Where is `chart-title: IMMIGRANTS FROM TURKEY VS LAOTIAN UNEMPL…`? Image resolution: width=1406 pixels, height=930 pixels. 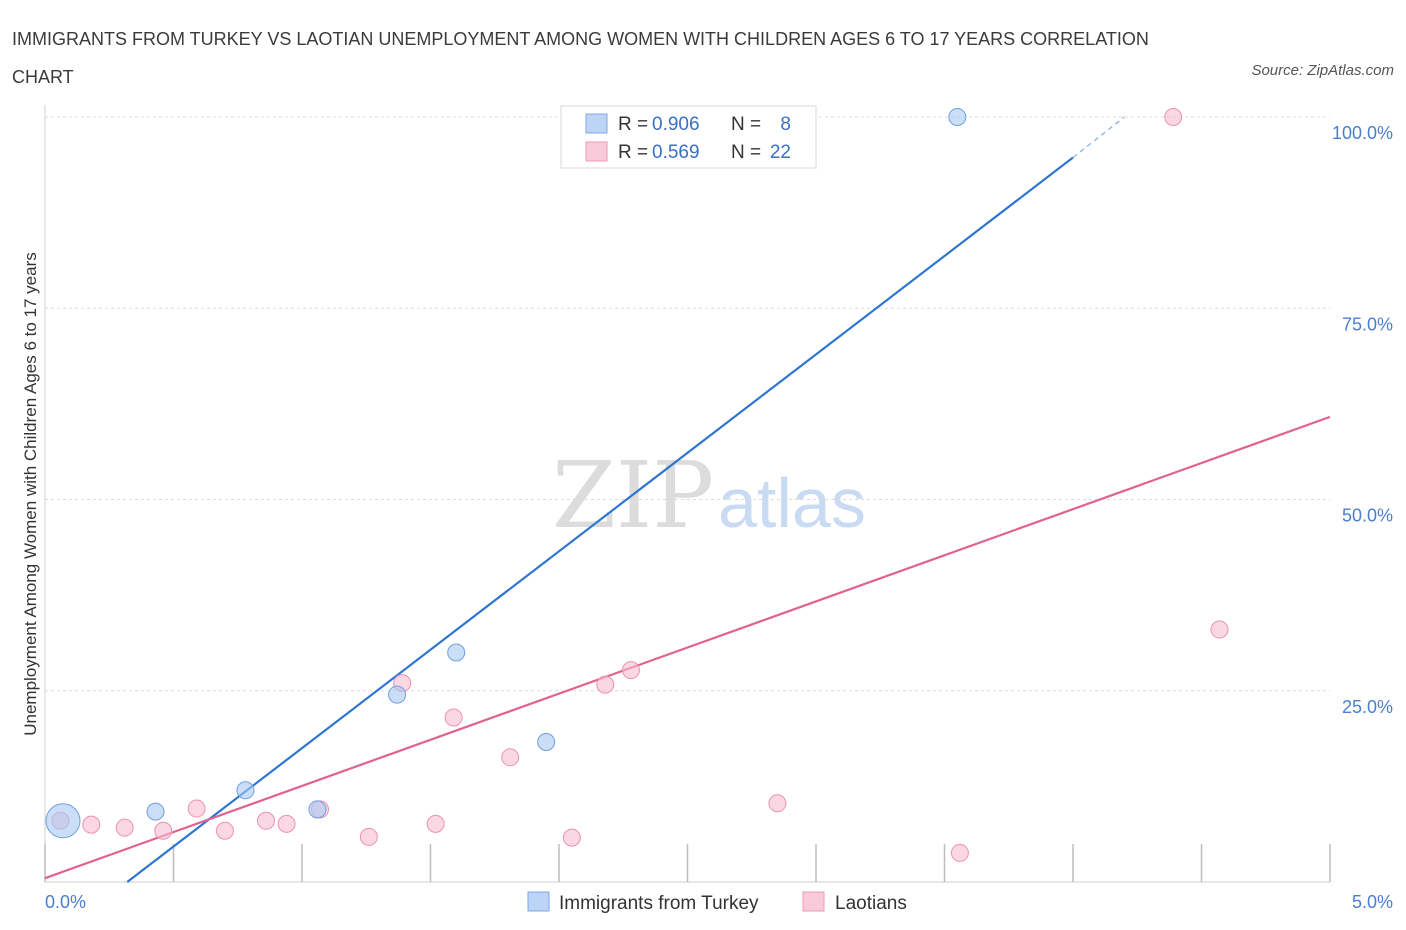 chart-title: IMMIGRANTS FROM TURKEY VS LAOTIAN UNEMPL… is located at coordinates (580, 58).